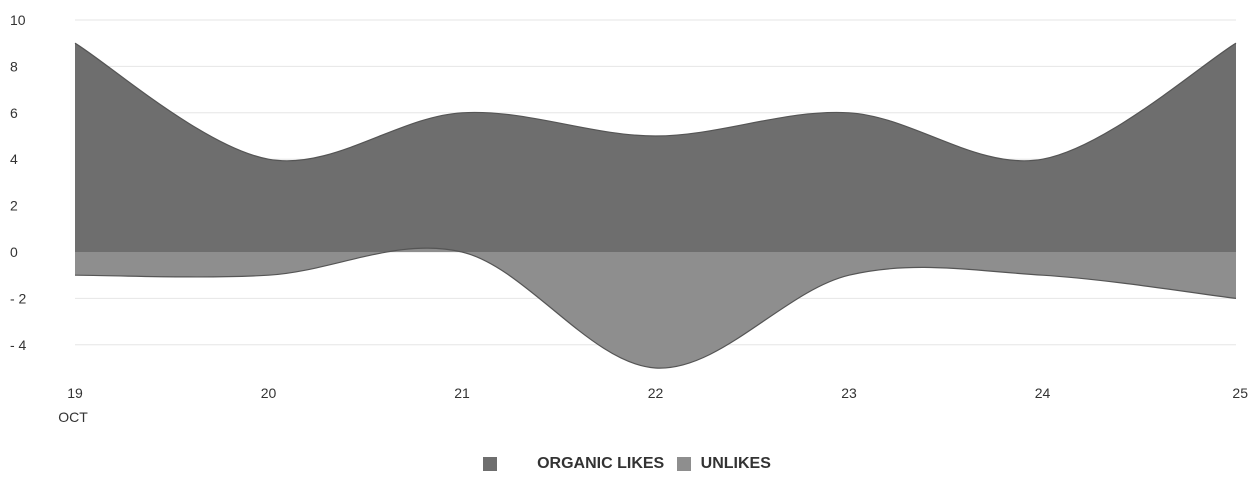 Image resolution: width=1254 pixels, height=483 pixels. What do you see at coordinates (14, 113) in the screenshot?
I see `y-tick-label: 6` at bounding box center [14, 113].